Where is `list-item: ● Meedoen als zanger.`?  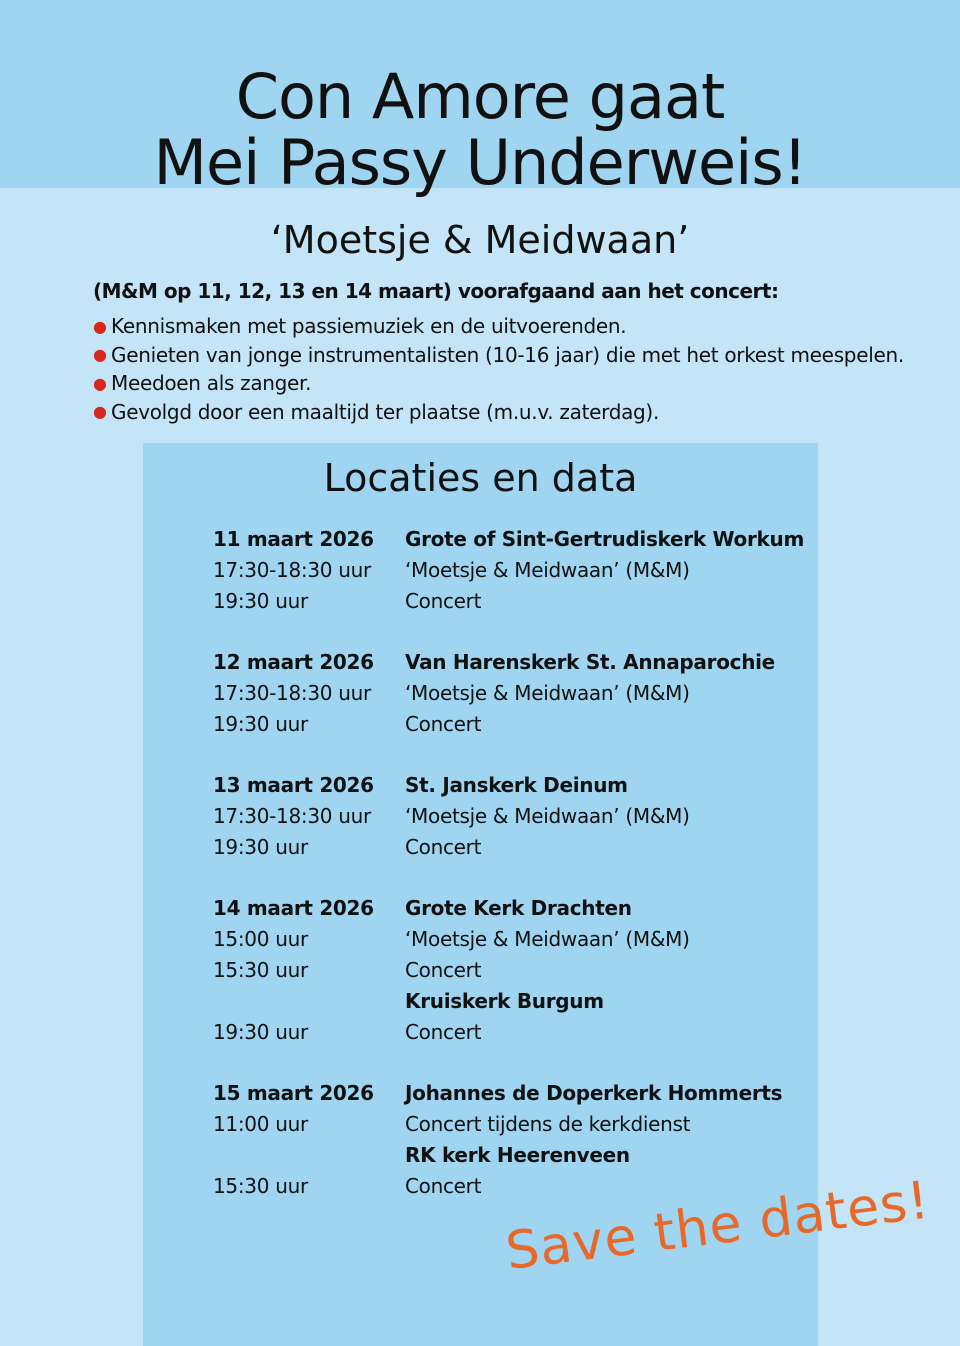 list-item: ● Meedoen als zanger. is located at coordinates (498, 383).